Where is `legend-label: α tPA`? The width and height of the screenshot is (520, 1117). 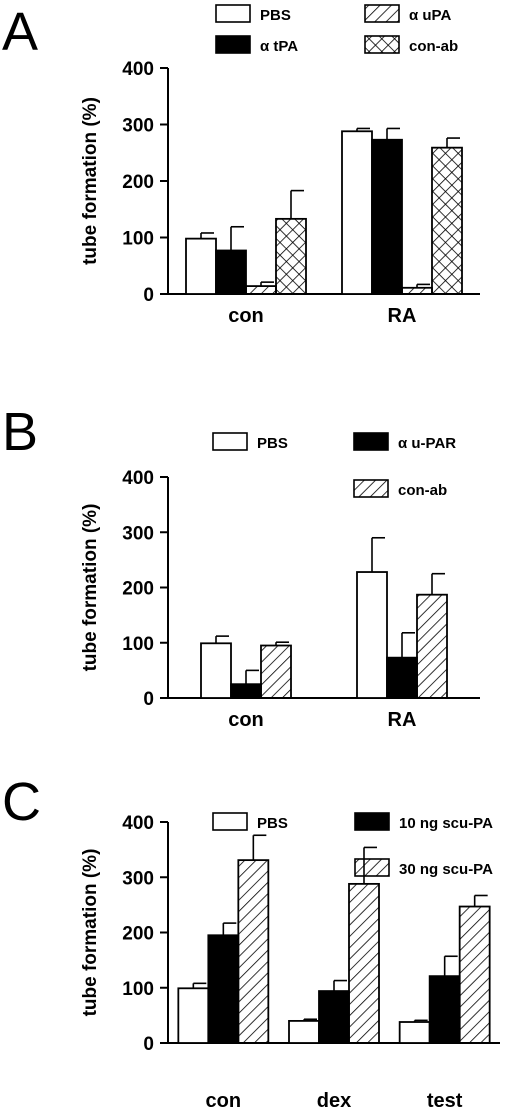 legend-label: α tPA is located at coordinates (279, 46).